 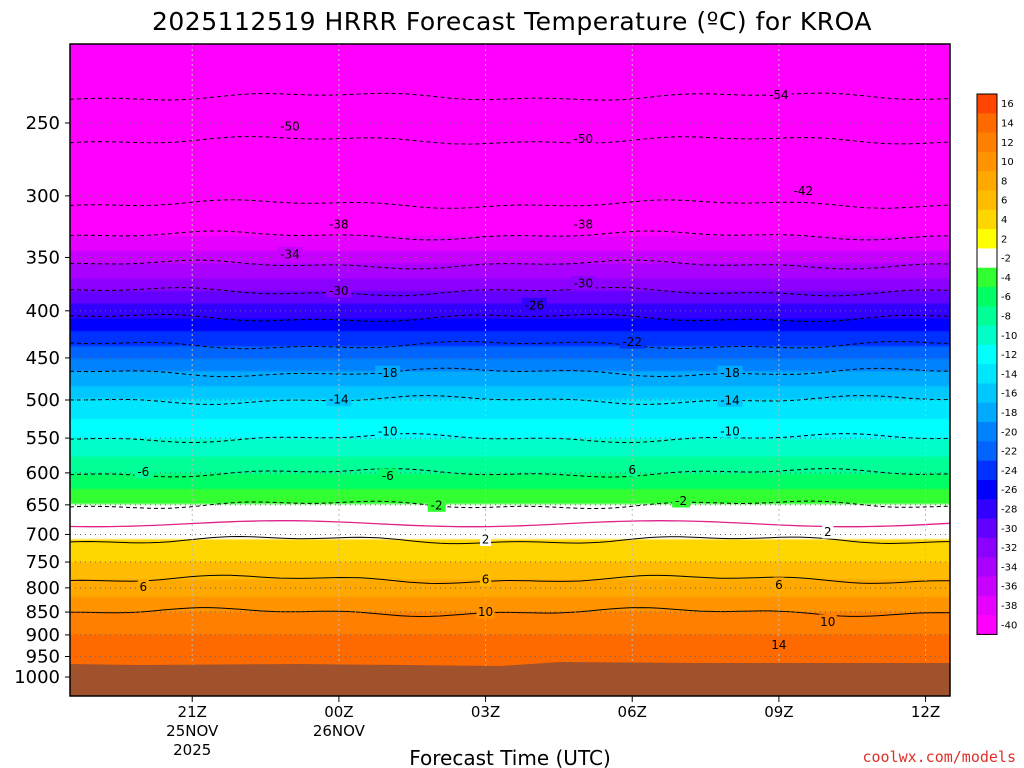 I want to click on credit-link: coolwx.com/models, so click(x=939, y=757).